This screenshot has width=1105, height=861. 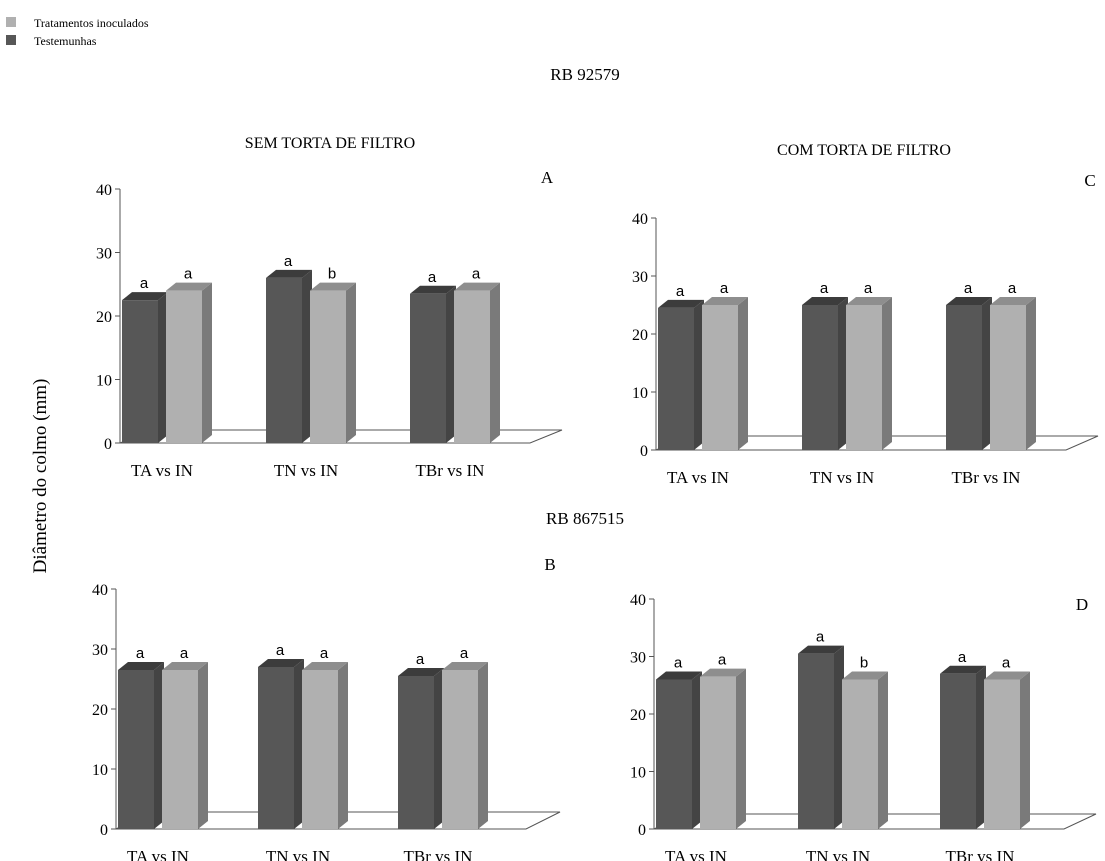 What do you see at coordinates (11, 40) in the screenshot?
I see `legend-swatch-testemunhas` at bounding box center [11, 40].